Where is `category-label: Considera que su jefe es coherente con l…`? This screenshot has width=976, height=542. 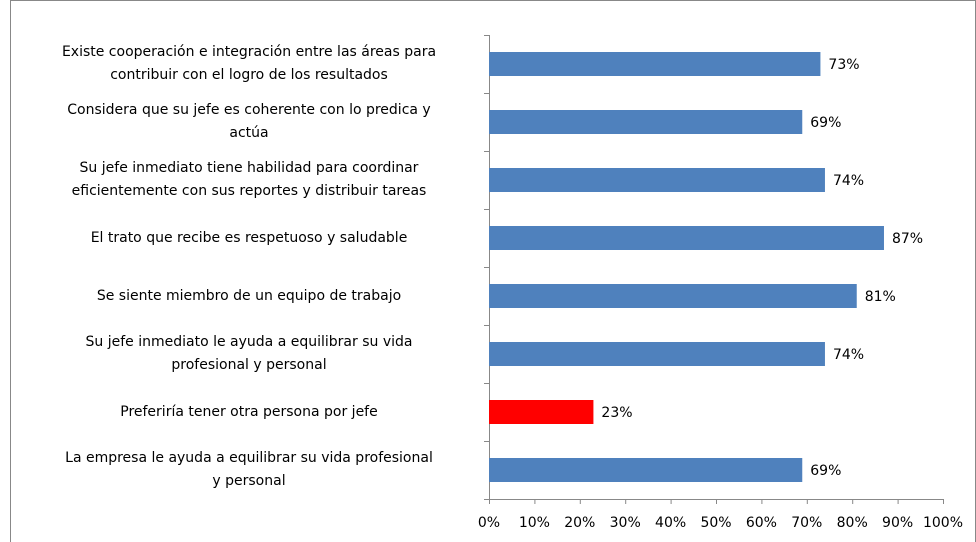 category-label: Considera que su jefe es coherente con l… is located at coordinates (249, 121).